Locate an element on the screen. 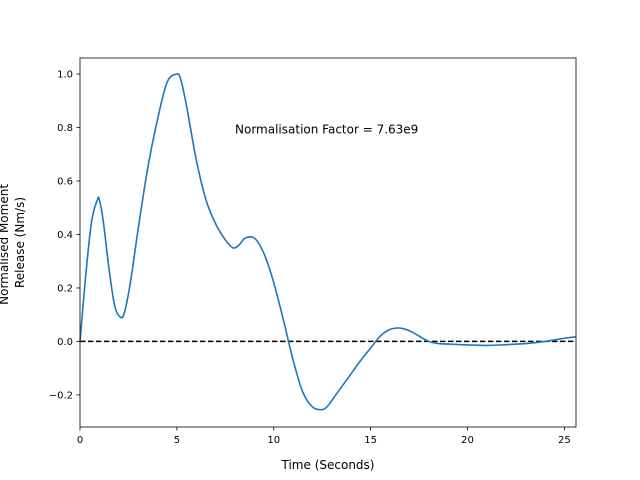  x-tick-label: 10 is located at coordinates (273, 440).